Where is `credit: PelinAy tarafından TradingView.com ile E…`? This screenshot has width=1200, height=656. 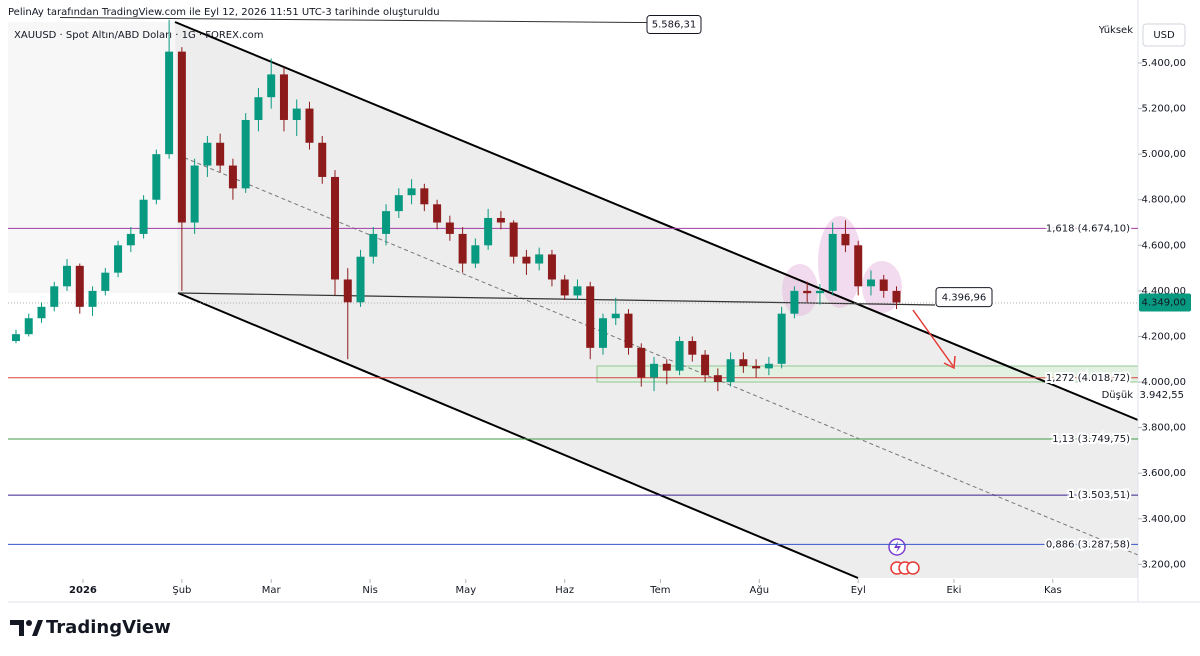
credit: PelinAy tarafından TradingView.com ile E… is located at coordinates (224, 12).